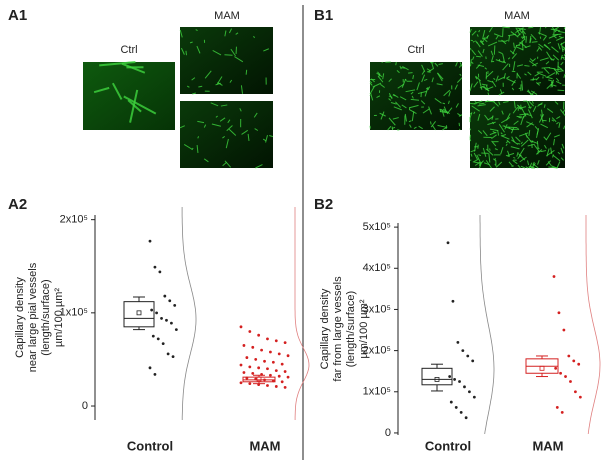 This screenshot has width=601, height=465. I want to click on y-tick-label: 0, so click(85, 406).